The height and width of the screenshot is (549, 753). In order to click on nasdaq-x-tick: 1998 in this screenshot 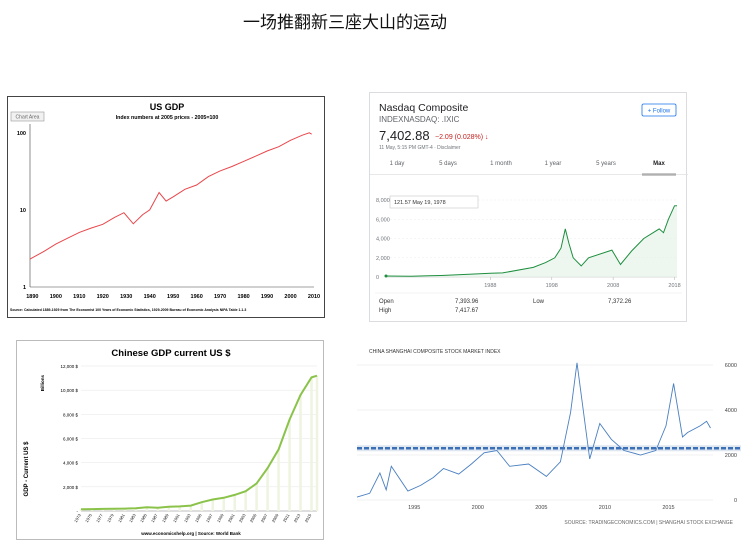, I will do `click(552, 286)`.